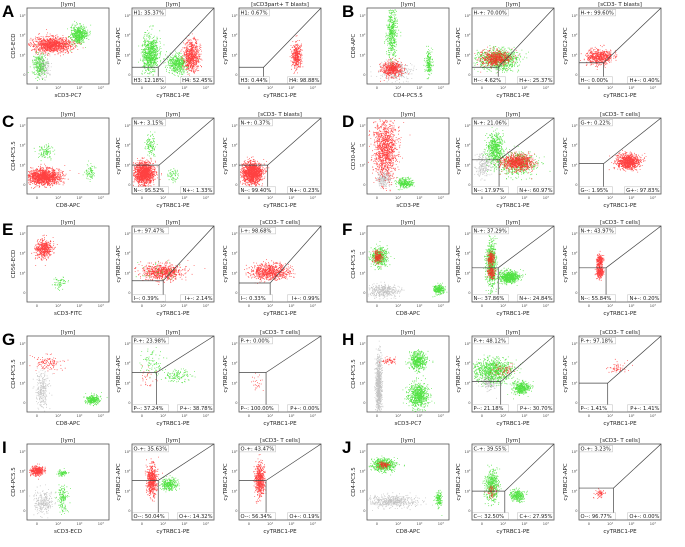 Image resolution: width=685 pixels, height=547 pixels. Describe the element at coordinates (400, 160) in the screenshot. I see `plot-d1: [lym] 0 0 10¹ 10¹ 10² 10² 10³ 10³ sCD3-PE CD30-APC` at that location.